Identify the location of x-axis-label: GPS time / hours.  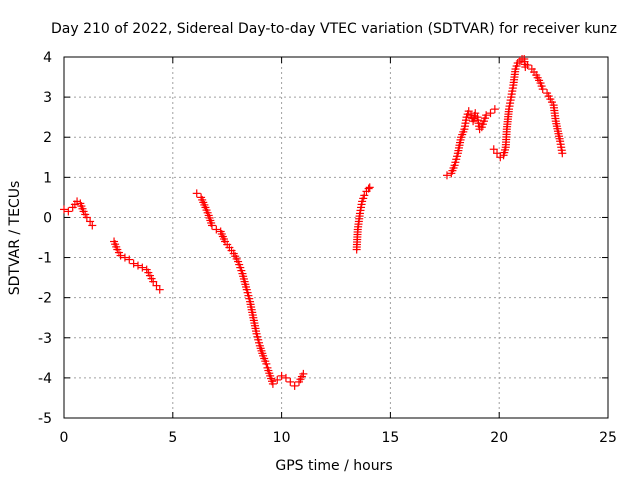
(333, 466).